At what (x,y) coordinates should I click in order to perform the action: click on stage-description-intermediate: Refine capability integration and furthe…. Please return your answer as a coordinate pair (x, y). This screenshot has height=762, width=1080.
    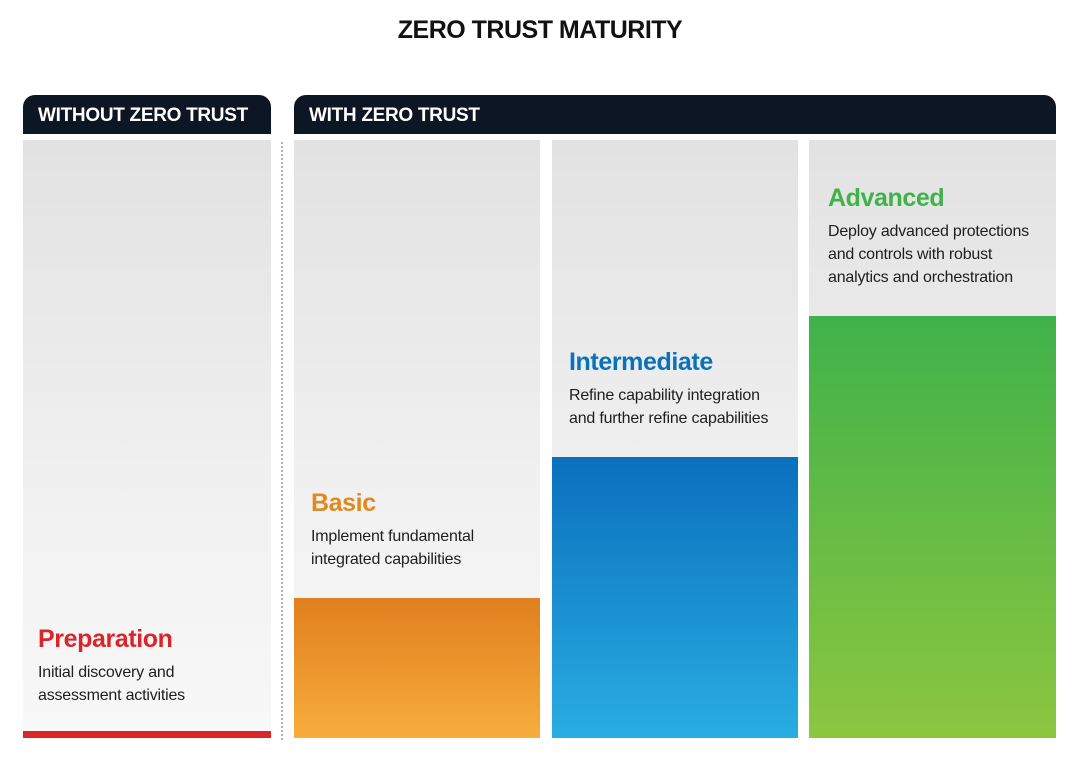
    Looking at the image, I should click on (668, 407).